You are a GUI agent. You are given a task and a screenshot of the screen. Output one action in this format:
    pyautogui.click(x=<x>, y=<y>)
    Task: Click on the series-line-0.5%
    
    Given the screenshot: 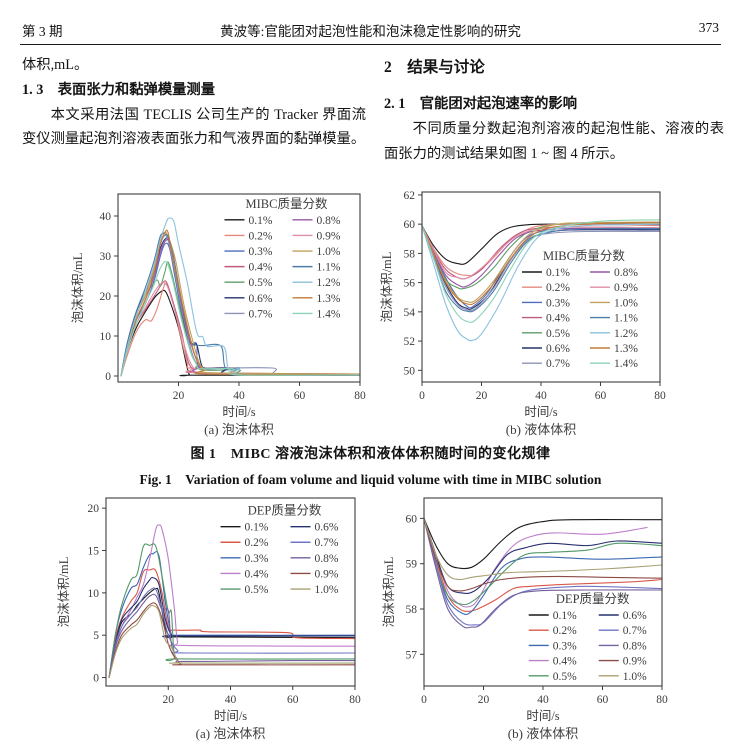 What is the action you would take?
    pyautogui.click(x=543, y=561)
    